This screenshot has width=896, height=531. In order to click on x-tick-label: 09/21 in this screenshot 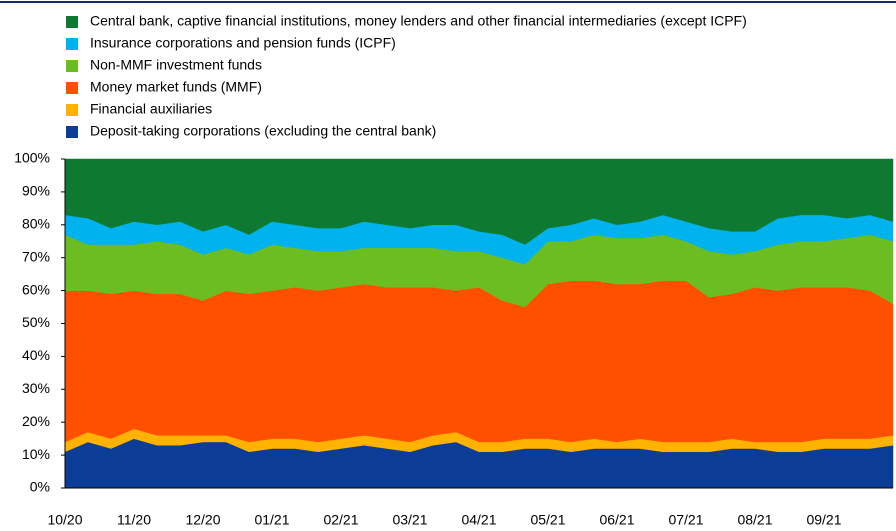, I will do `click(823, 520)`.